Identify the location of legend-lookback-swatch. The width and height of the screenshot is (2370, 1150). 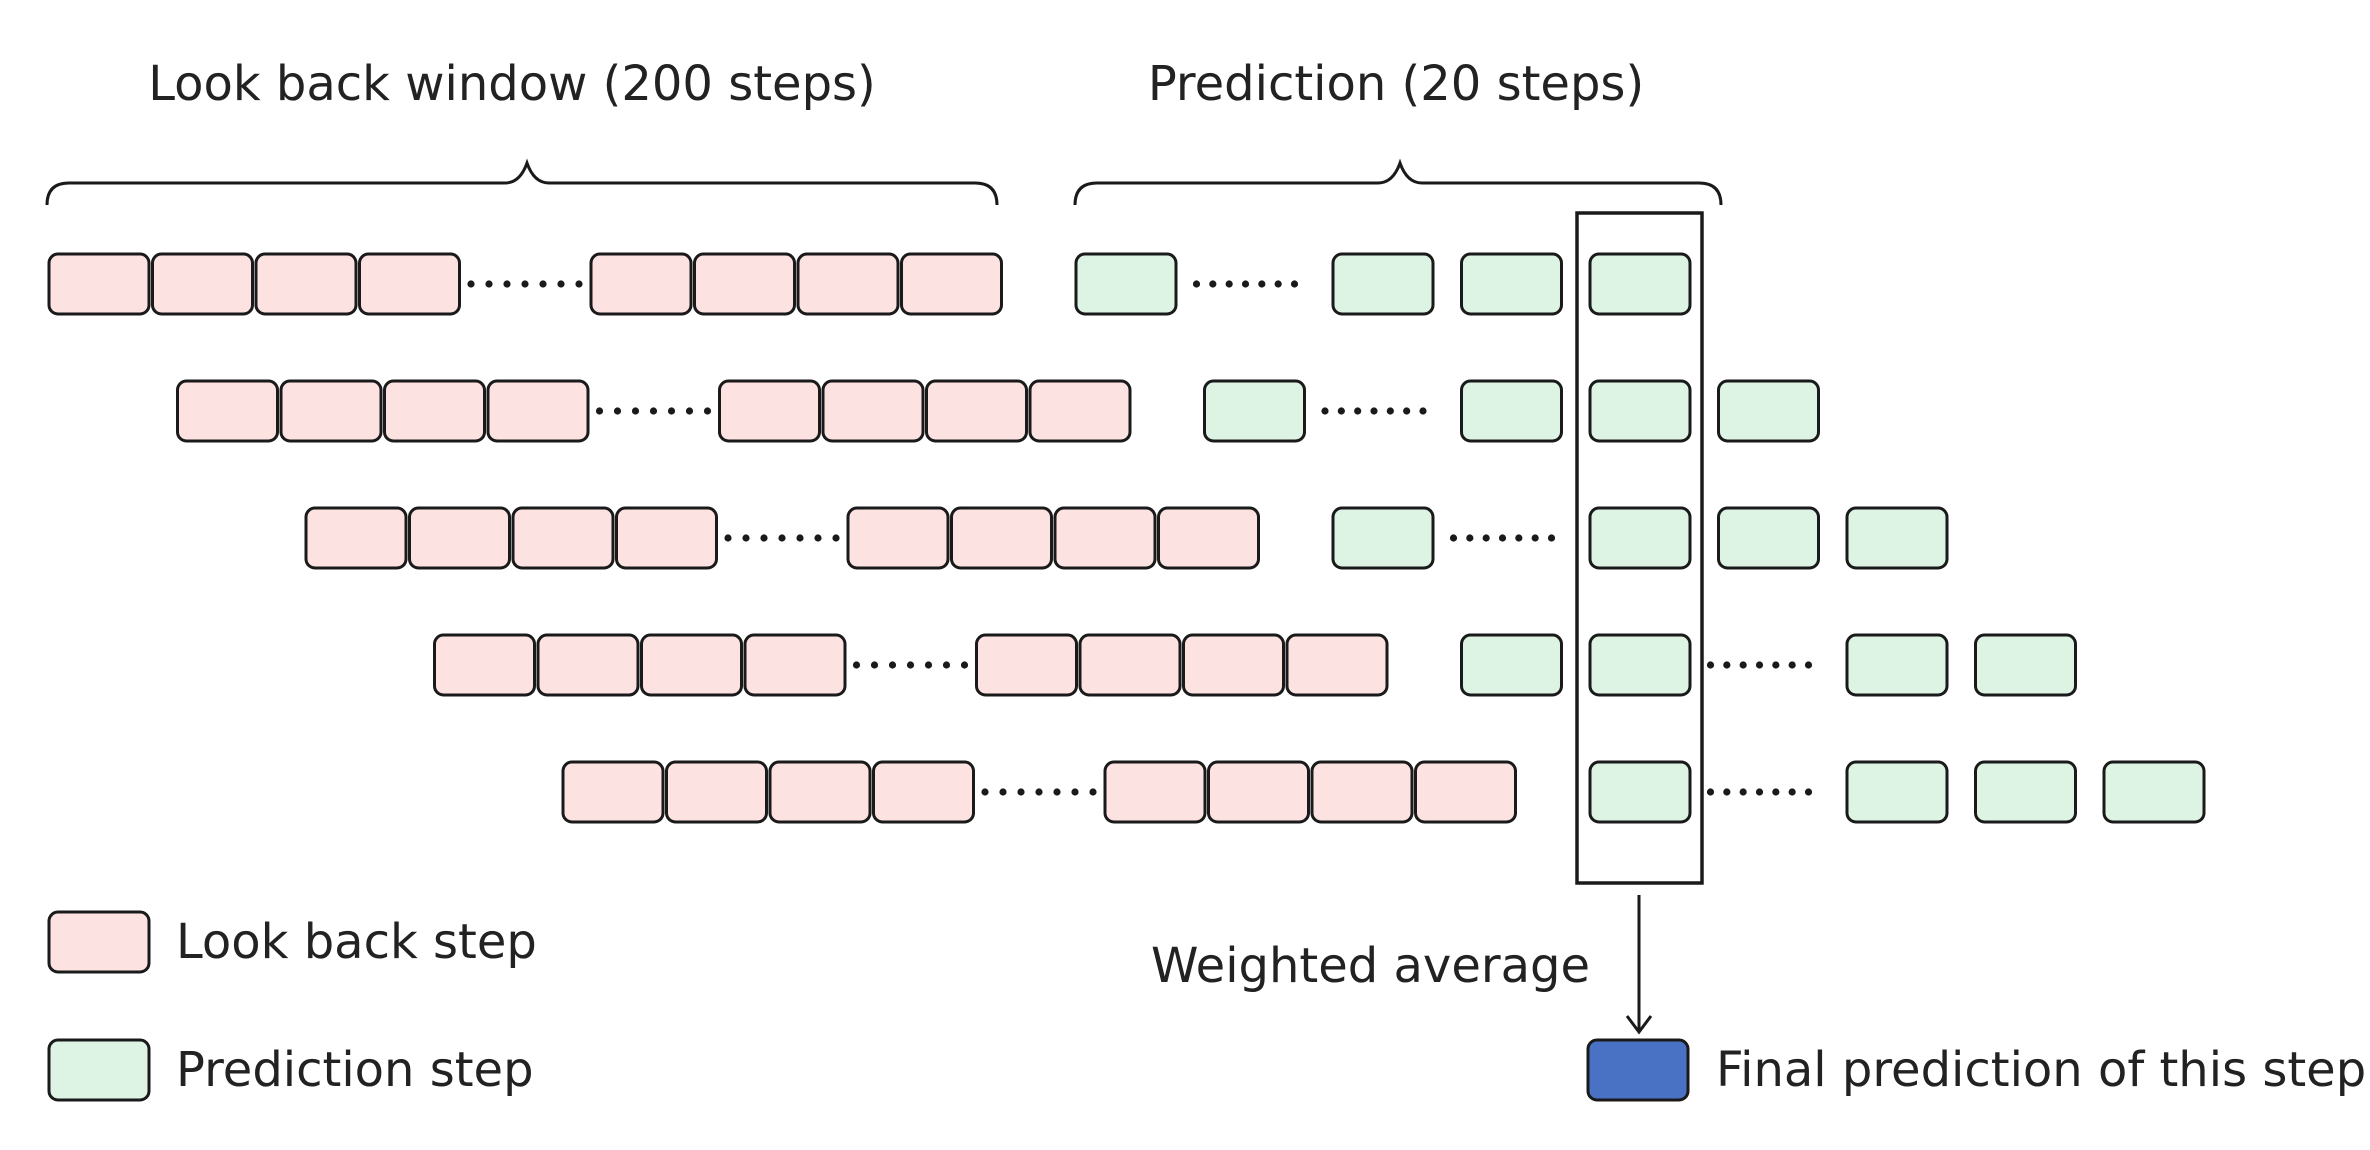
(99, 942).